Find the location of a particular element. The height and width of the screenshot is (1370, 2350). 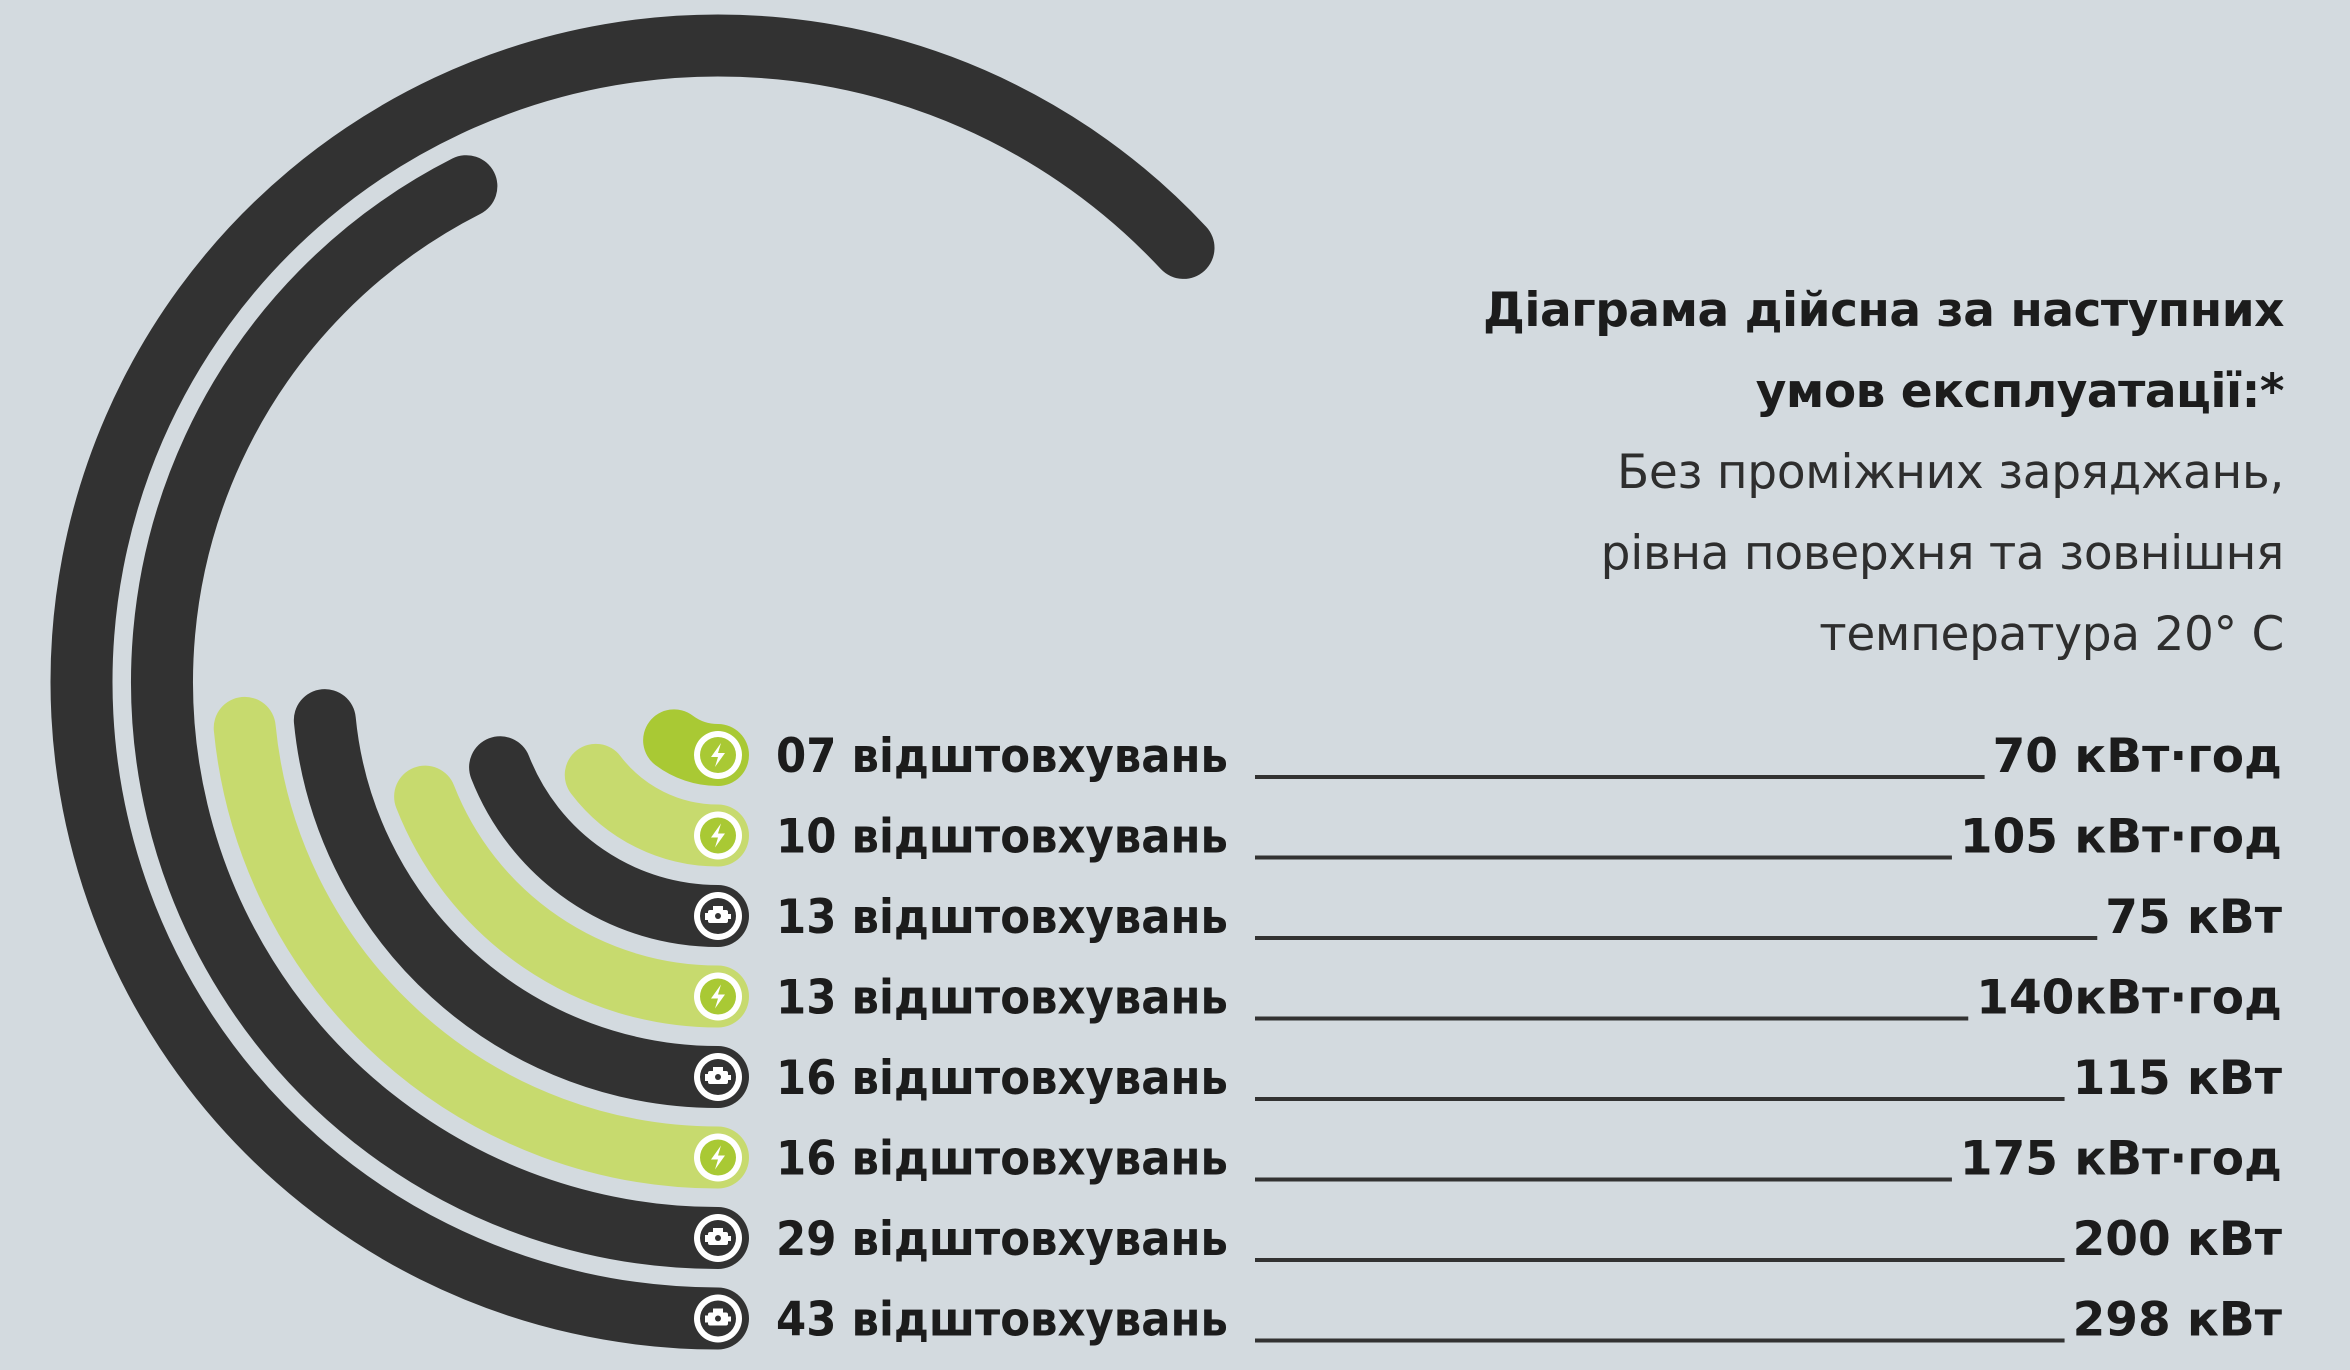

conditions-detail-line-1: Без проміжних заряджань, is located at coordinates (1950, 472).